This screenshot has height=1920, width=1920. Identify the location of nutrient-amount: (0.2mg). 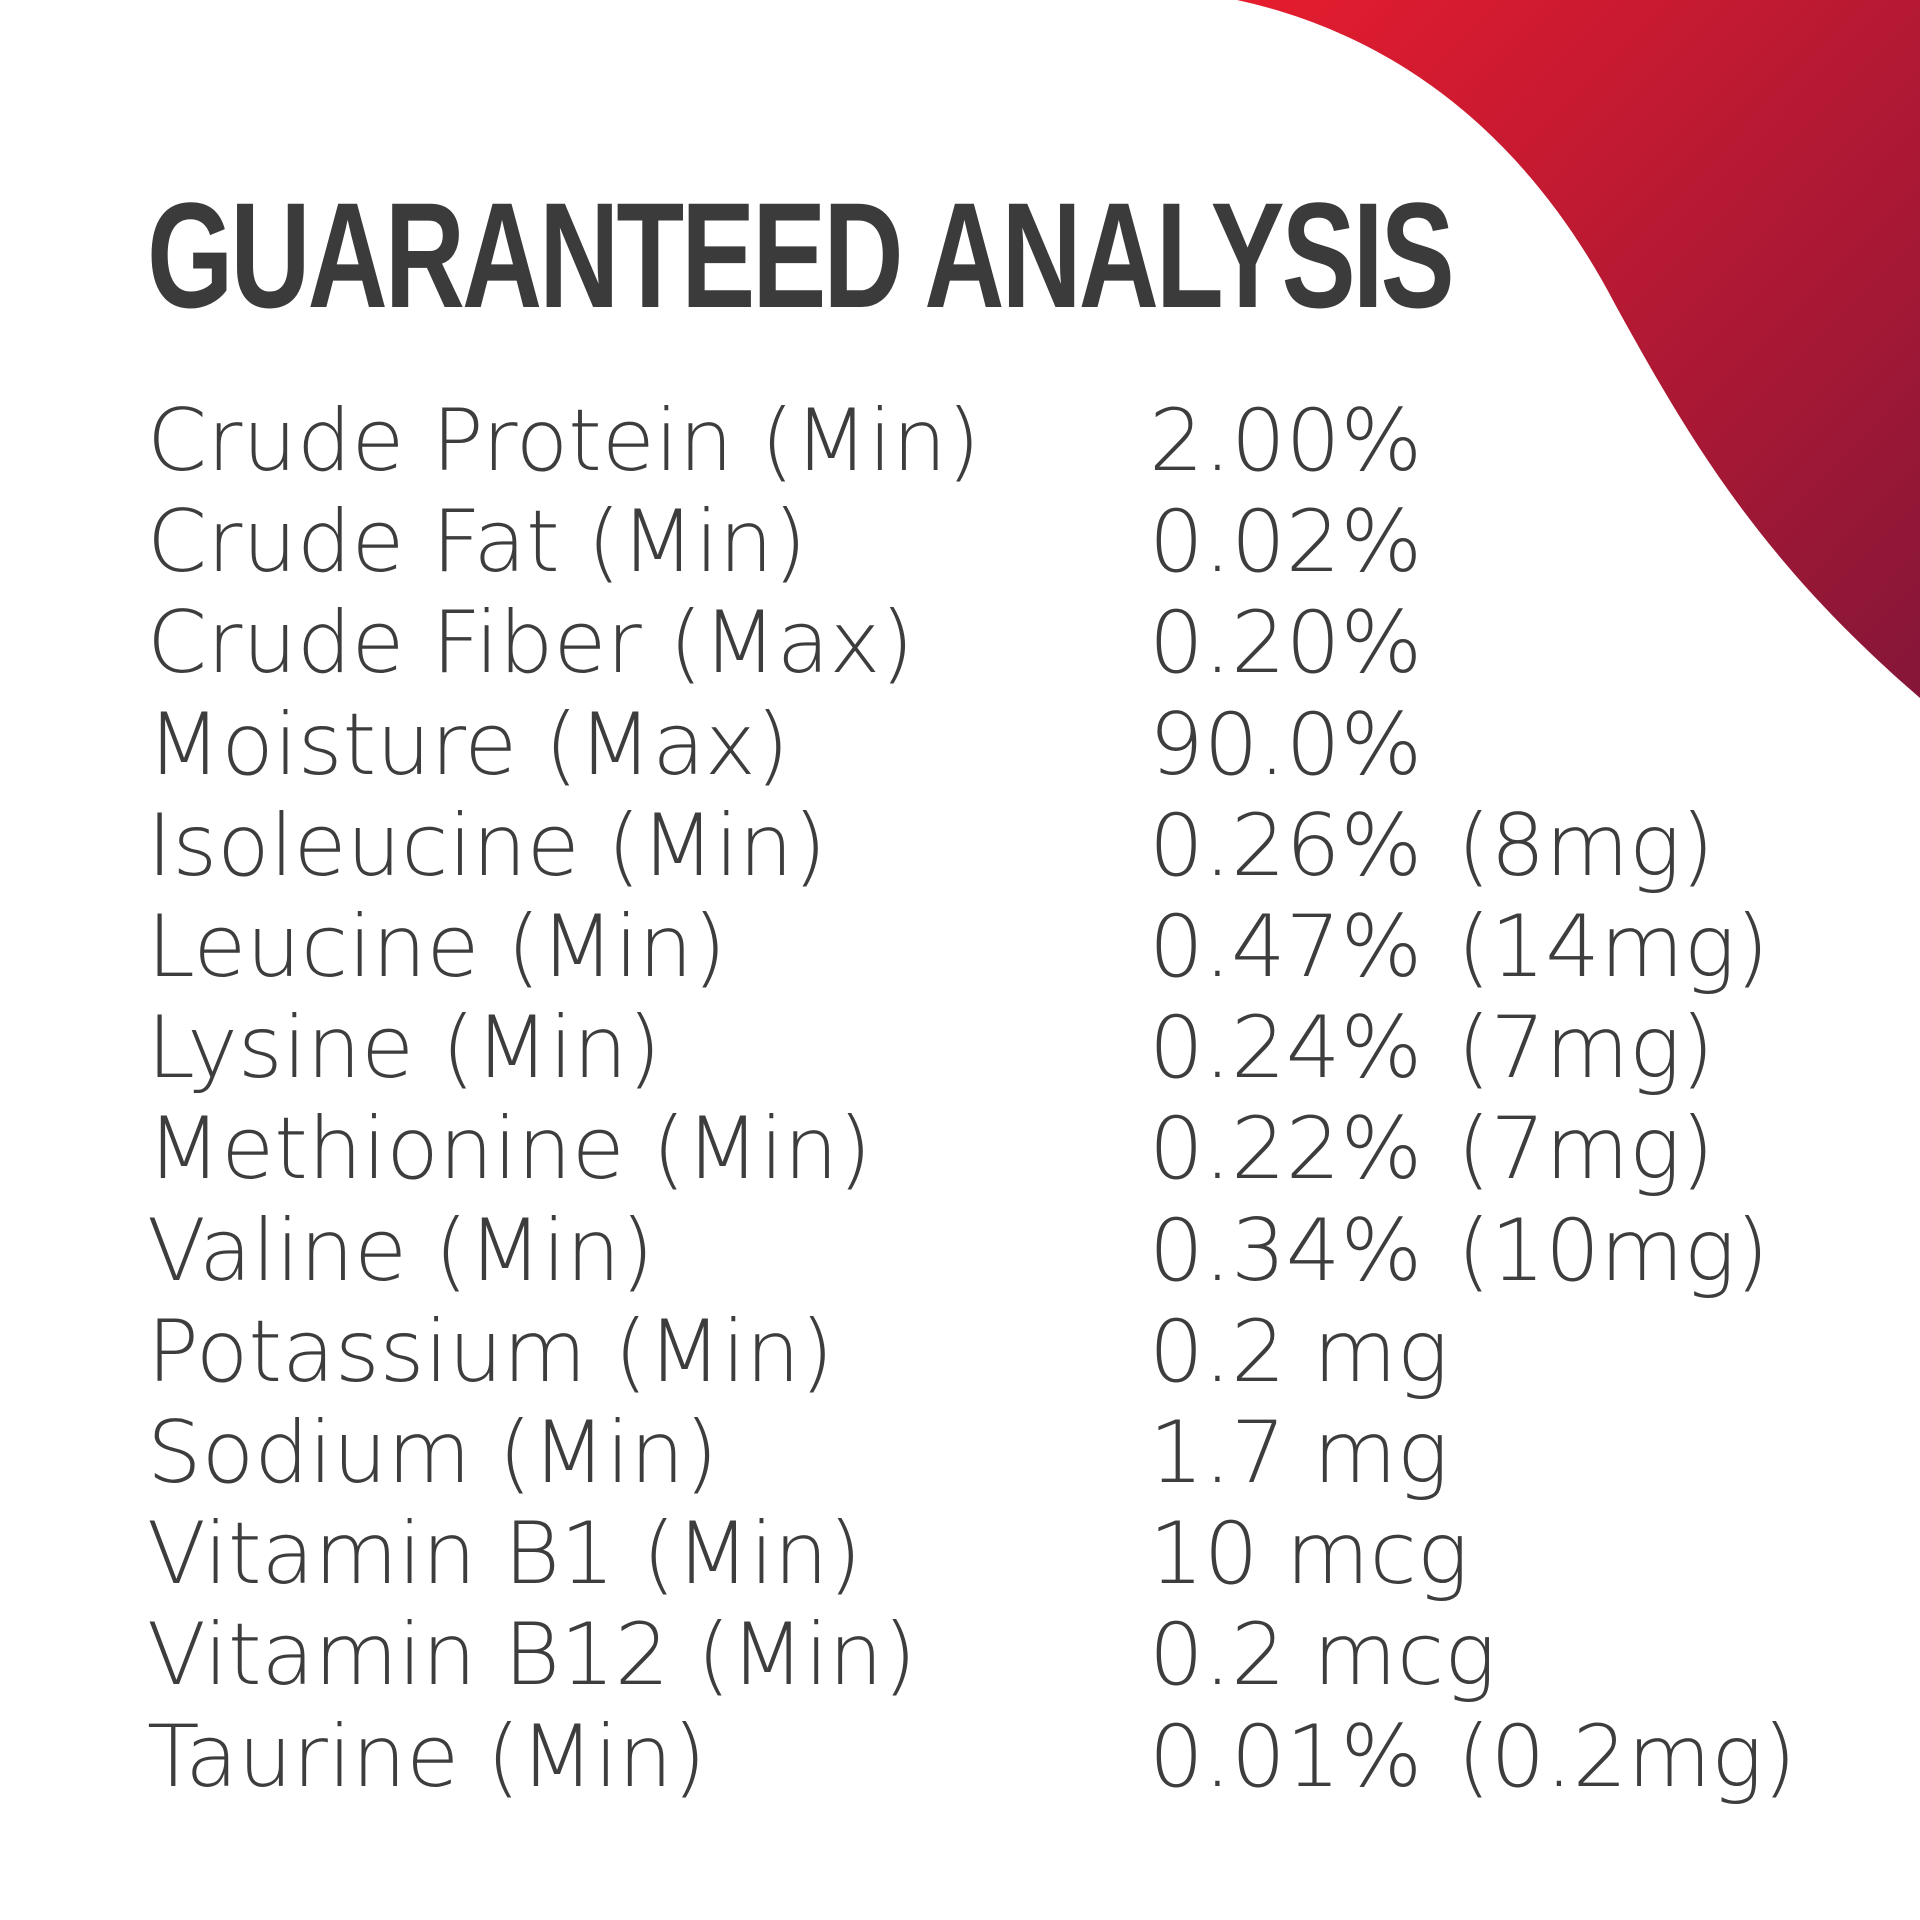
(1627, 1756).